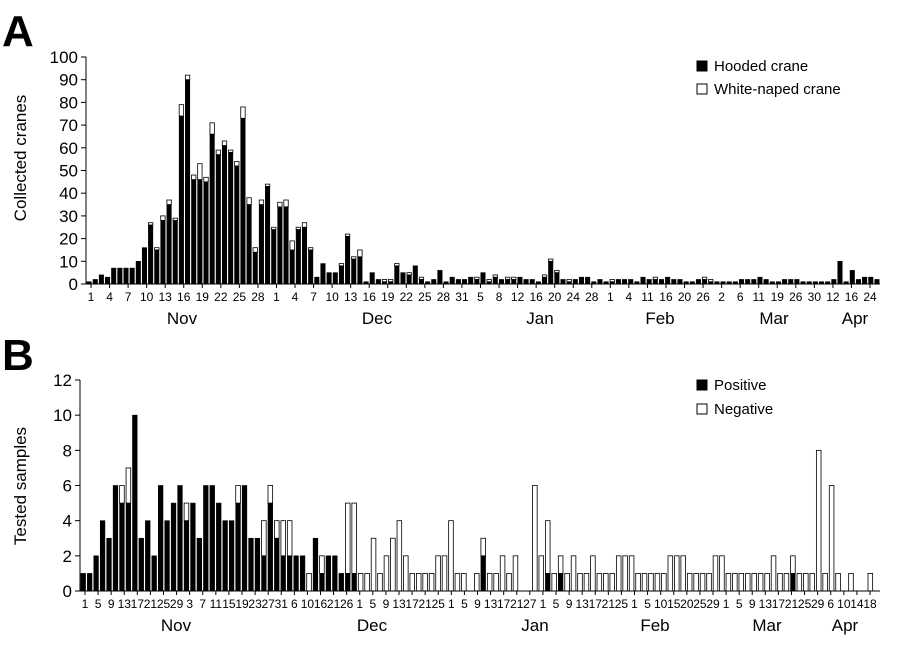  What do you see at coordinates (295, 297) in the screenshot?
I see `x-tick-label: 4` at bounding box center [295, 297].